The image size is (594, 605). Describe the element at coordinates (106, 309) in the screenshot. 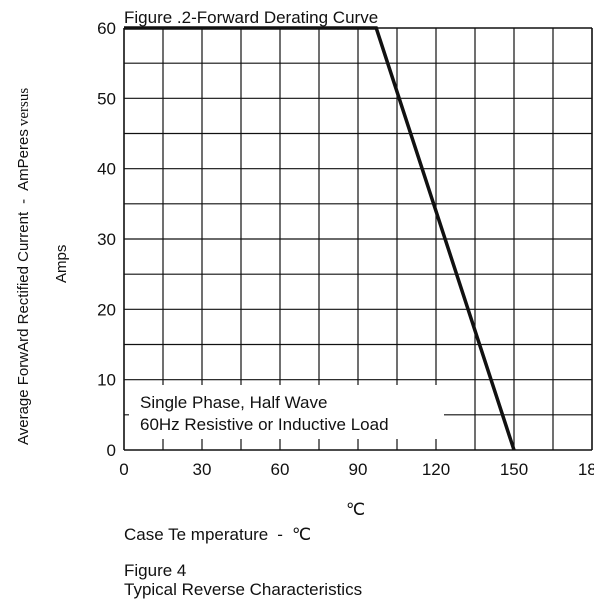

I see `y-tick-label: 20` at that location.